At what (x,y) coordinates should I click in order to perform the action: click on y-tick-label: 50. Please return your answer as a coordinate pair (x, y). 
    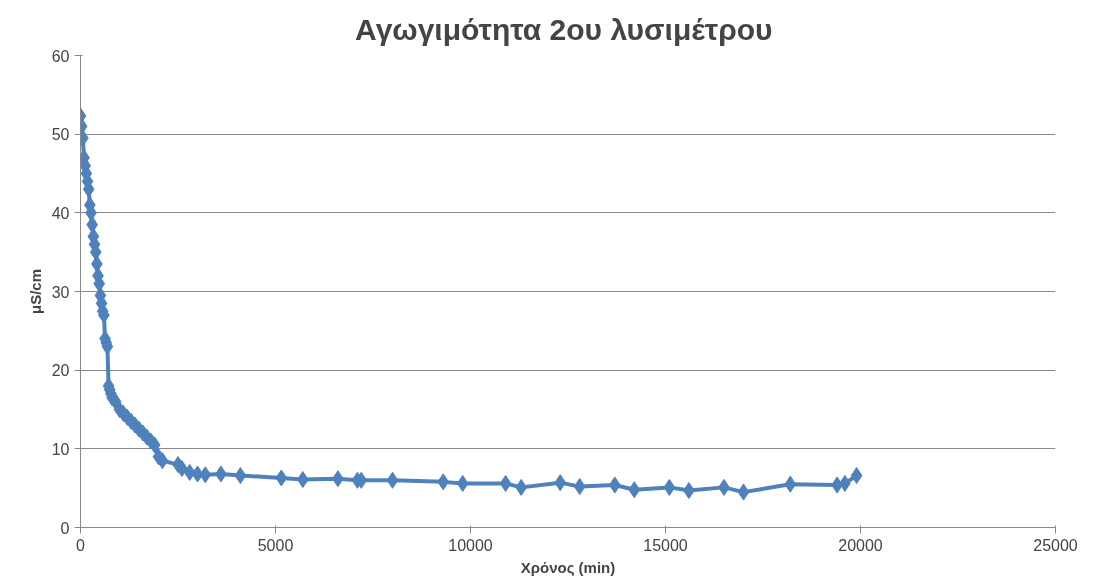
    Looking at the image, I should click on (60, 135).